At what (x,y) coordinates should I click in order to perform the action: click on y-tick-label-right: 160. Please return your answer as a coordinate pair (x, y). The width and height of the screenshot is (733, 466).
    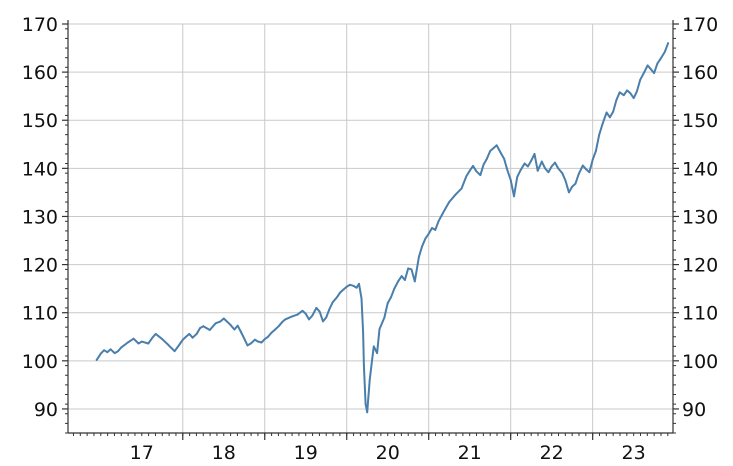
    Looking at the image, I should click on (700, 73).